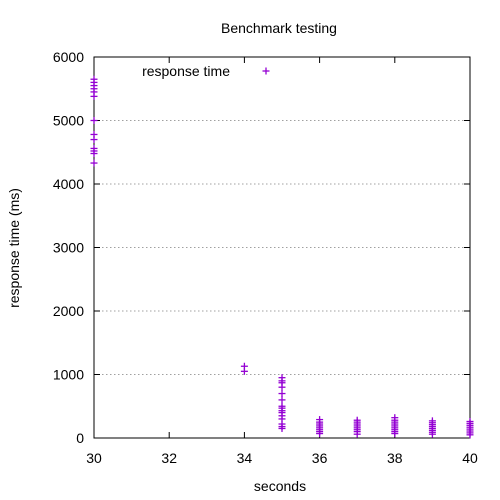 Image resolution: width=500 pixels, height=500 pixels. I want to click on chart-title: Benchmark testing, so click(279, 28).